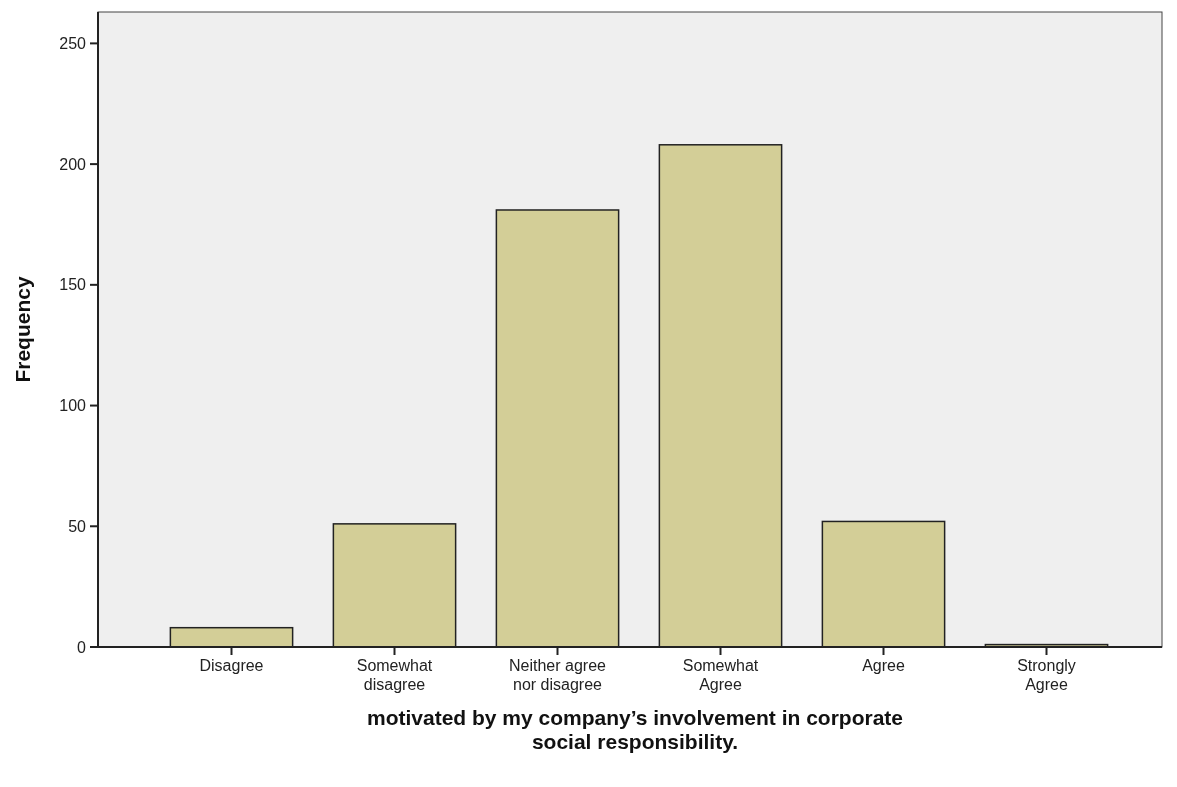 The height and width of the screenshot is (787, 1177). I want to click on x-tick-label: Disagree, so click(231, 665).